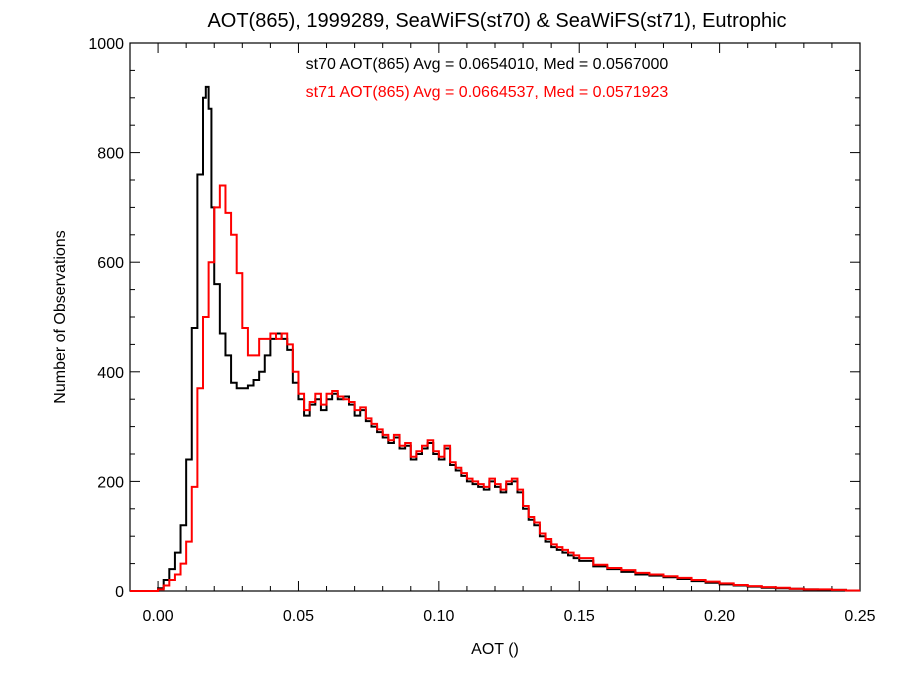 The image size is (900, 675). I want to click on x-tick-label: 0.10, so click(438, 616).